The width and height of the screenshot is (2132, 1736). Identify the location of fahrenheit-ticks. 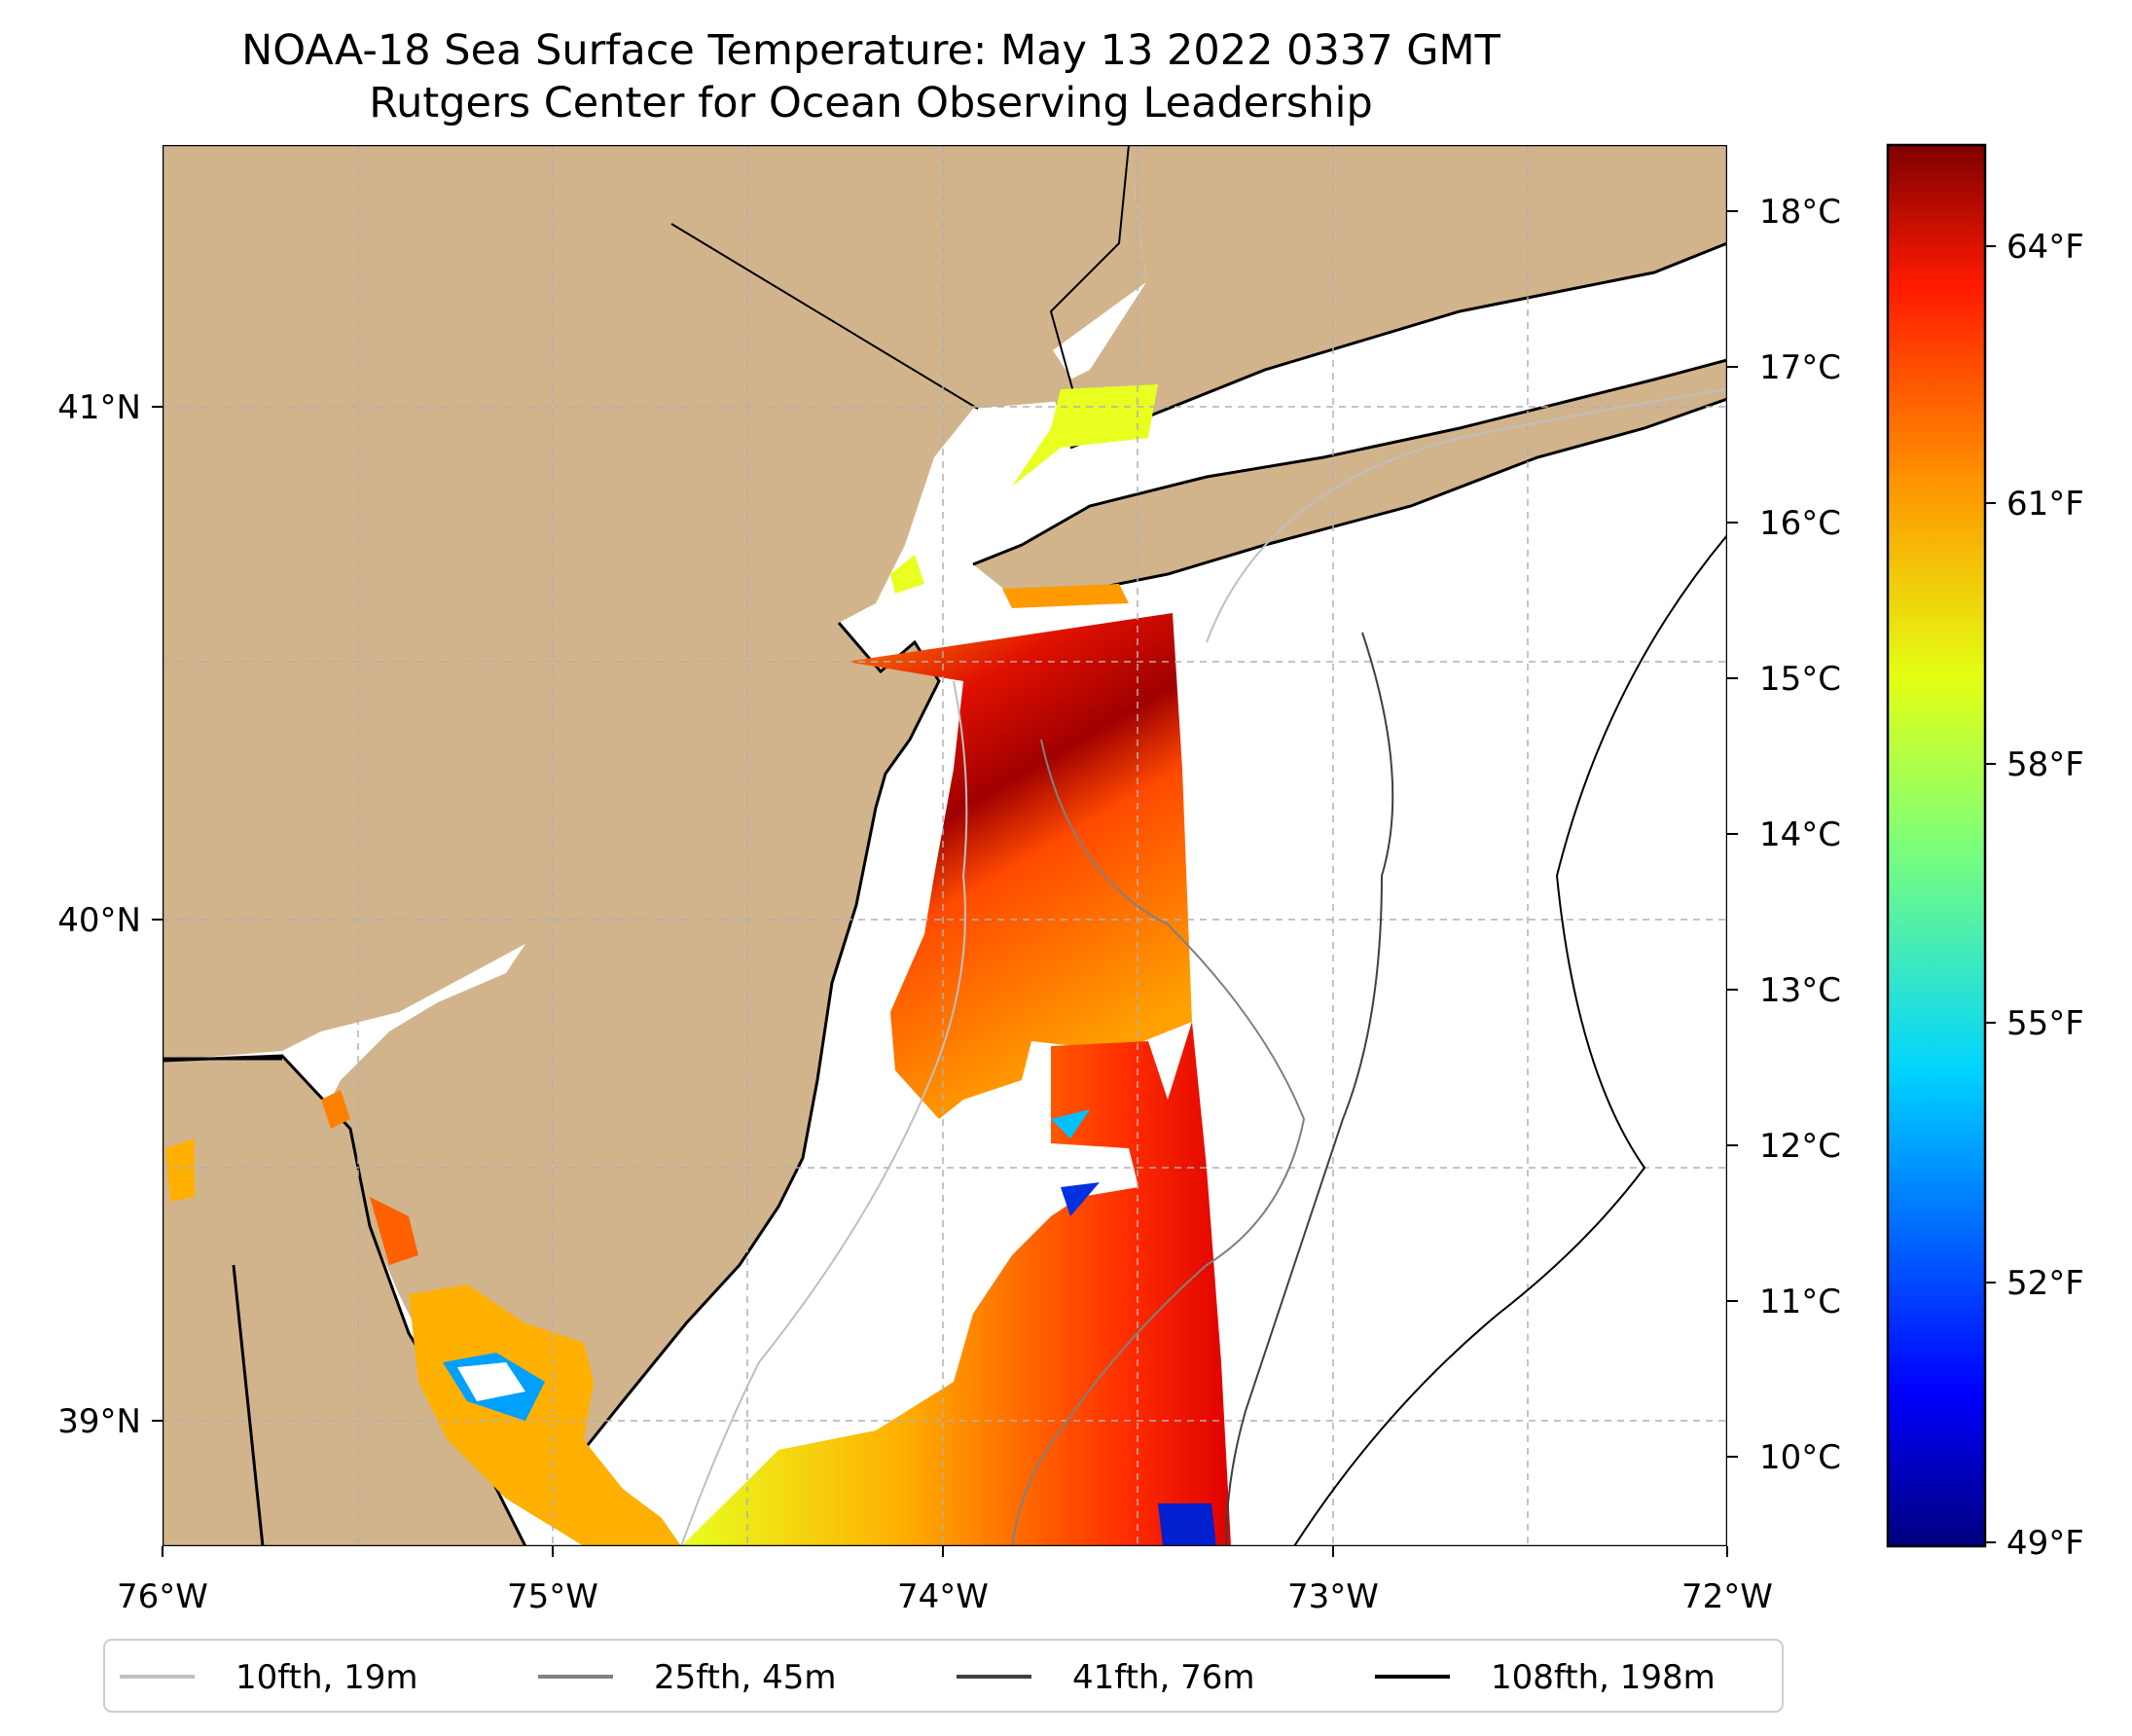
(1991, 894).